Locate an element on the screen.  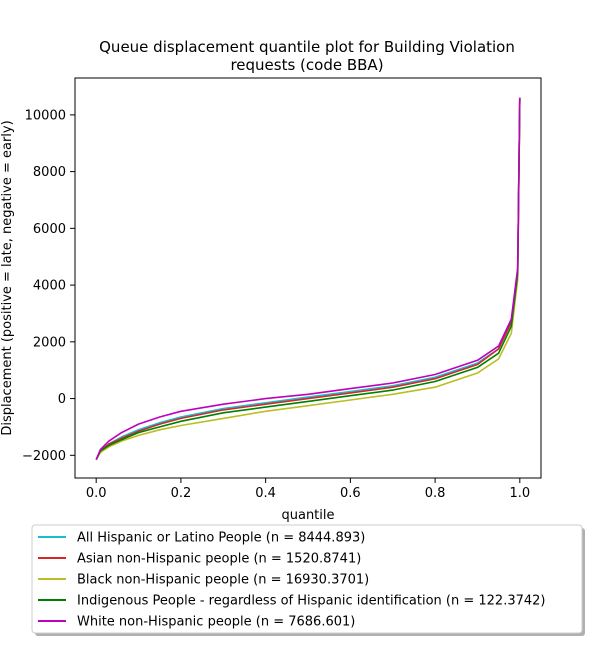
y-tick-label: 4000 is located at coordinates (49, 286).